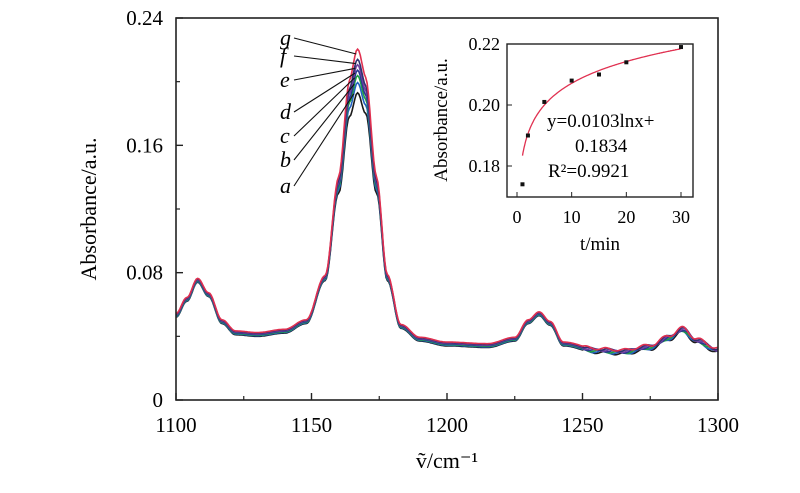 This screenshot has height=493, width=800. What do you see at coordinates (88, 209) in the screenshot?
I see `y-axis-label: Absorbance/a.u.` at bounding box center [88, 209].